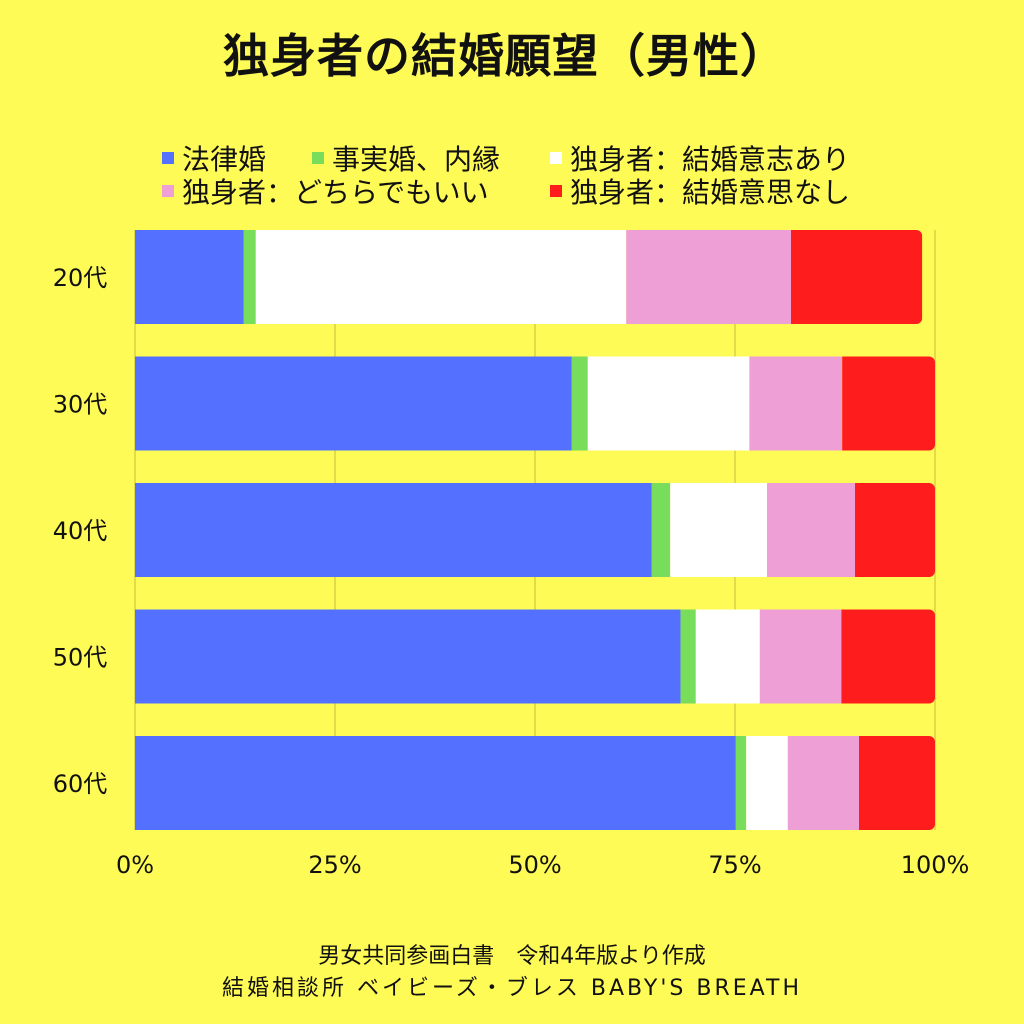 The width and height of the screenshot is (1024, 1024). I want to click on category-label-2: 40代, so click(80, 531).